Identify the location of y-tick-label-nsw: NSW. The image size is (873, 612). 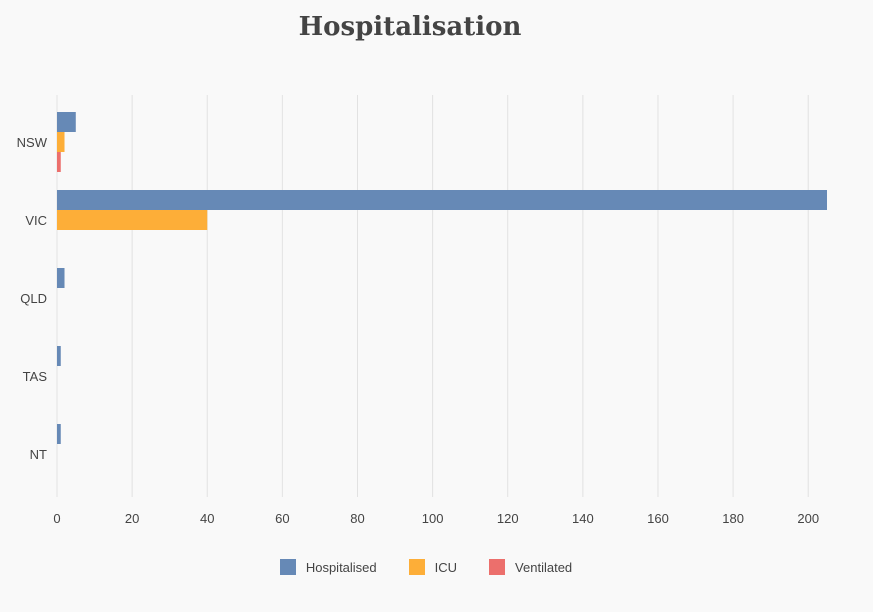
(32, 142).